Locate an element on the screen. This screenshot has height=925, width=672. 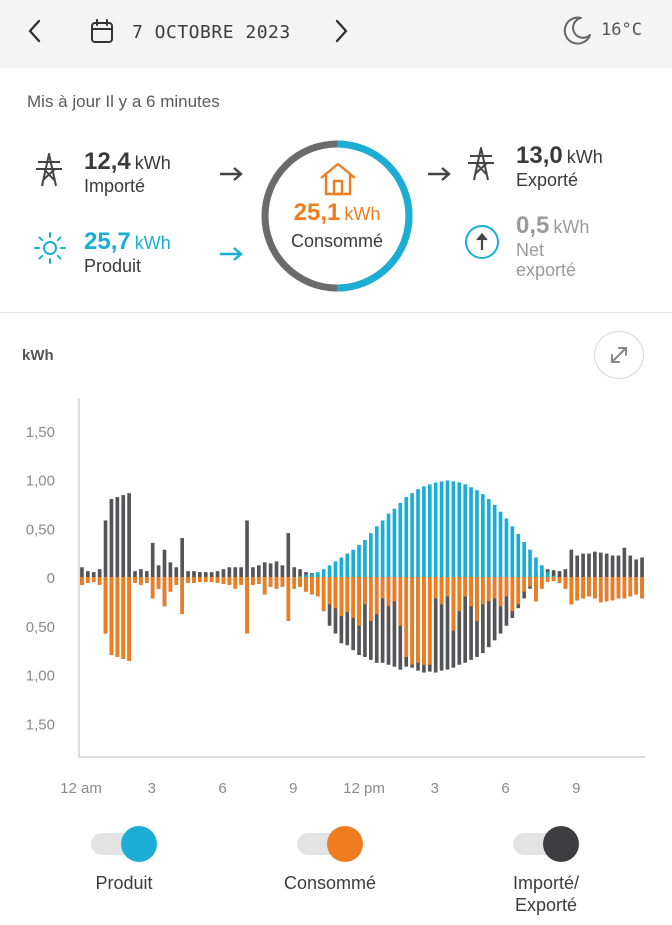
x-tick-label: 6 is located at coordinates (505, 788).